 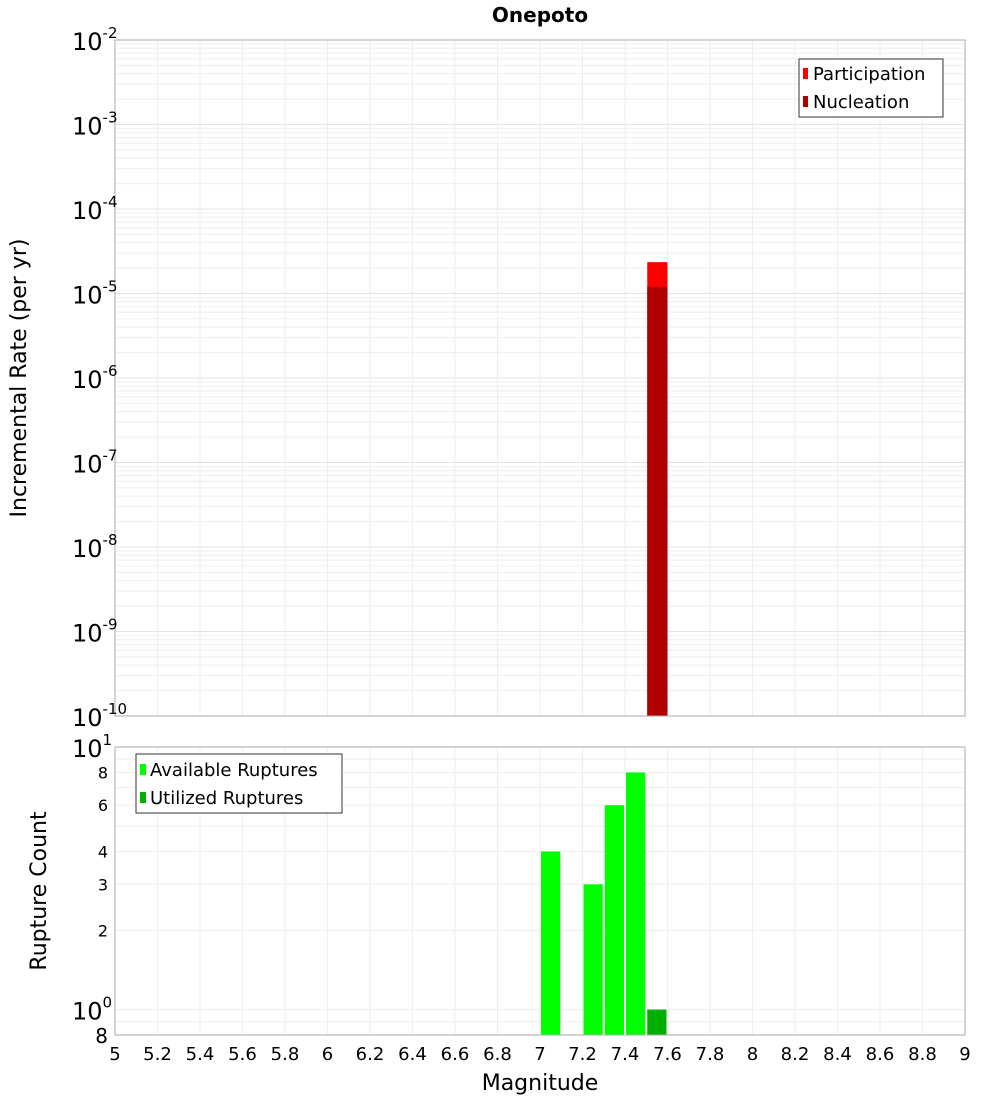 What do you see at coordinates (327, 1054) in the screenshot?
I see `x-tick-label: 6` at bounding box center [327, 1054].